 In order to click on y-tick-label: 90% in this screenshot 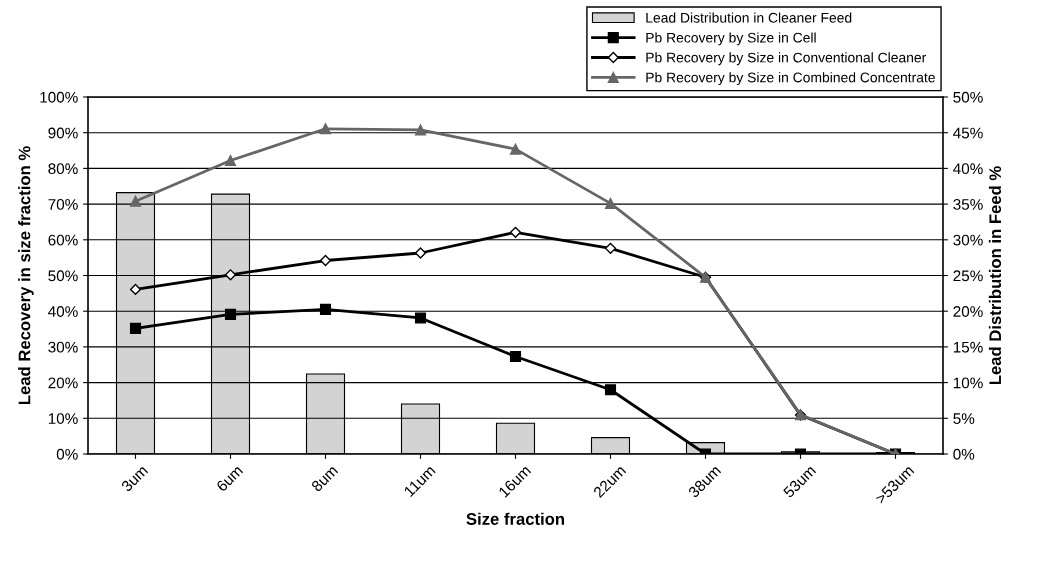, I will do `click(63, 133)`.